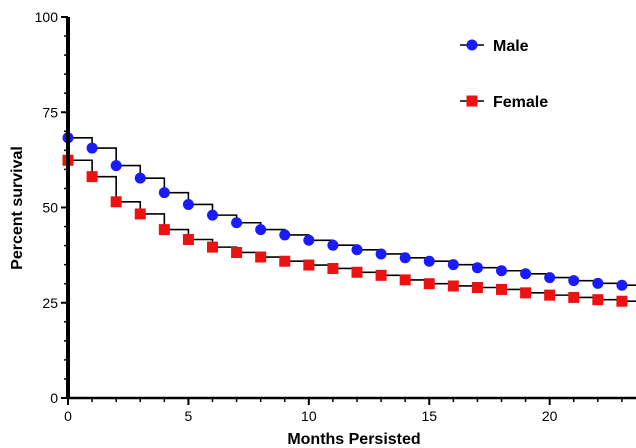  I want to click on legend-male-marker, so click(472, 45).